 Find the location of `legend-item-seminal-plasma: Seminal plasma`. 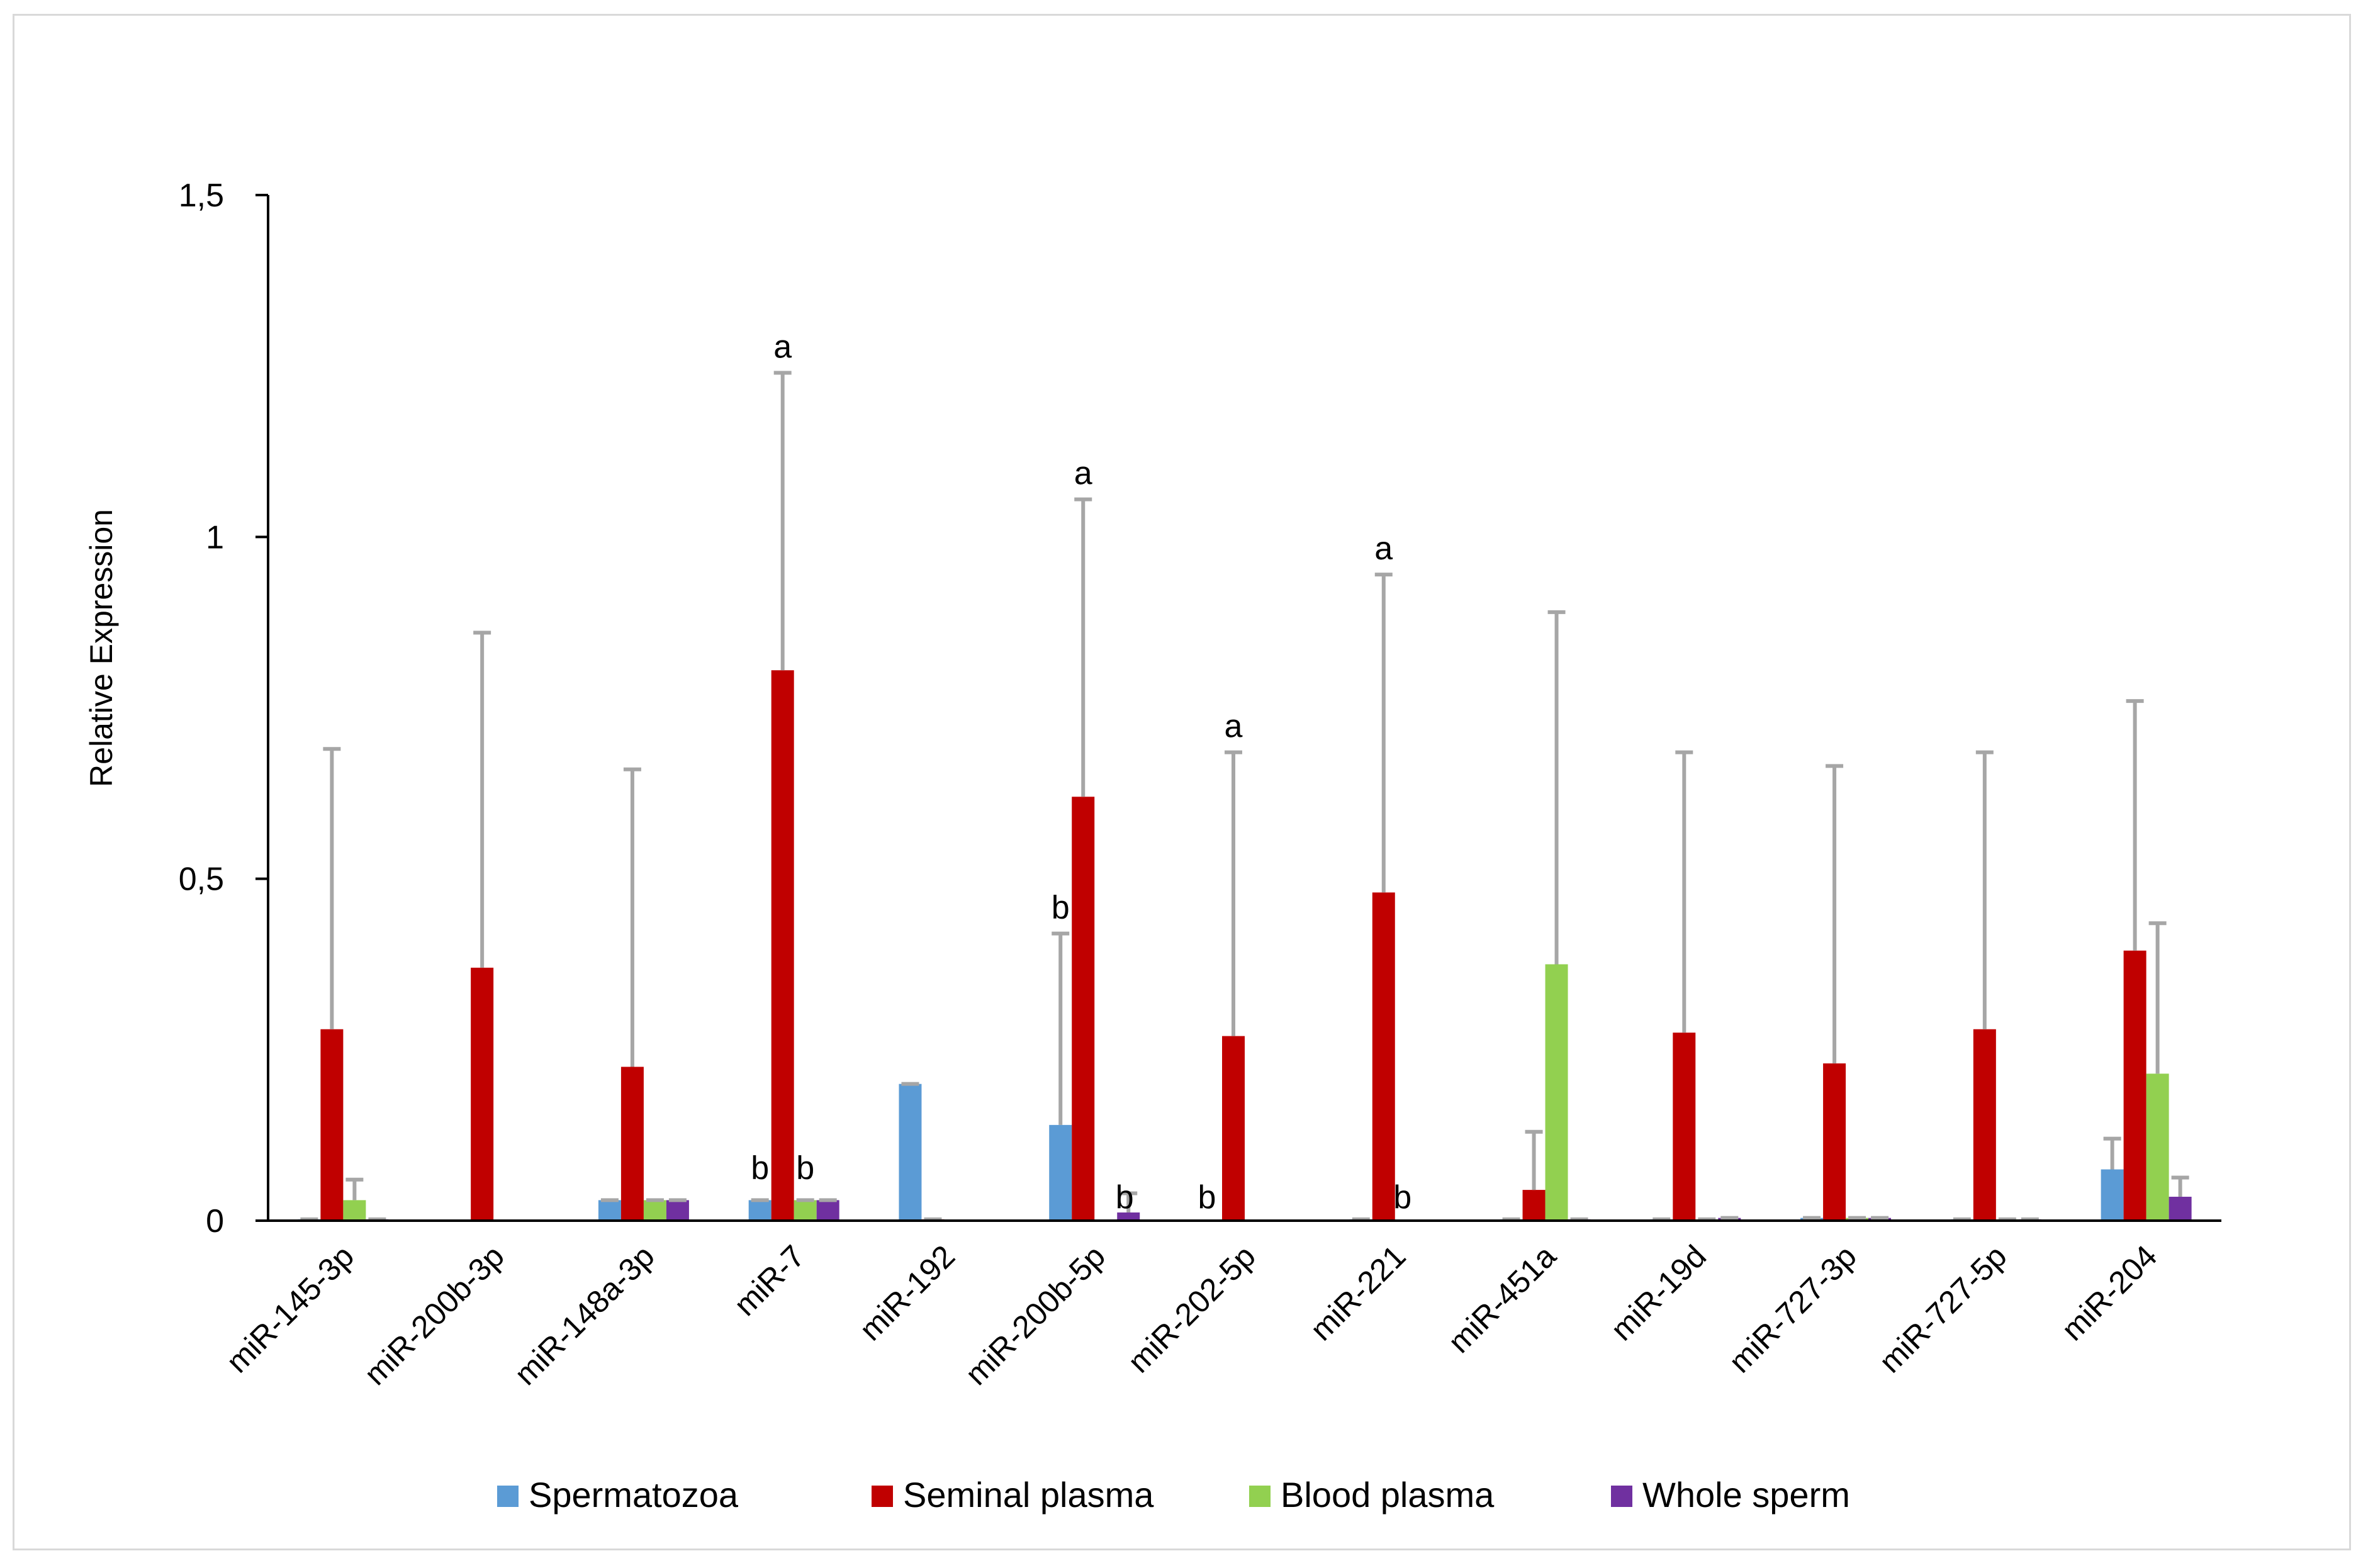

legend-item-seminal-plasma: Seminal plasma is located at coordinates (1013, 1495).